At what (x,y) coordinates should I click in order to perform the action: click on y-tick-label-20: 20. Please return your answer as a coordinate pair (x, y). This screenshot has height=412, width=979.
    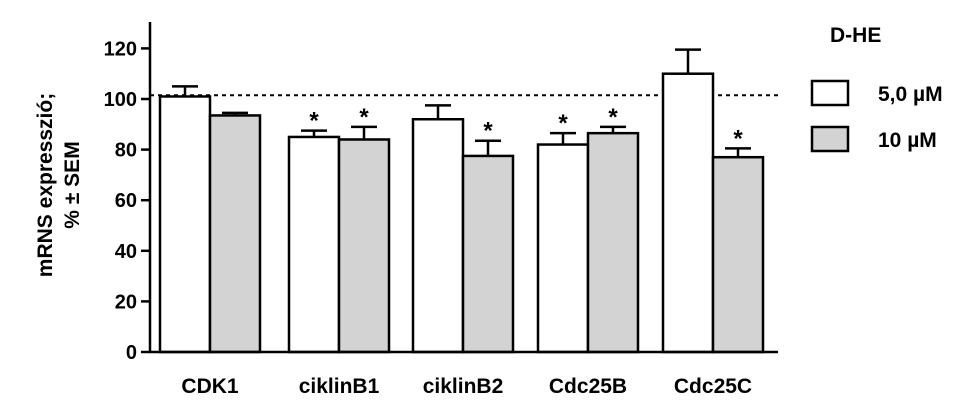
    Looking at the image, I should click on (126, 302).